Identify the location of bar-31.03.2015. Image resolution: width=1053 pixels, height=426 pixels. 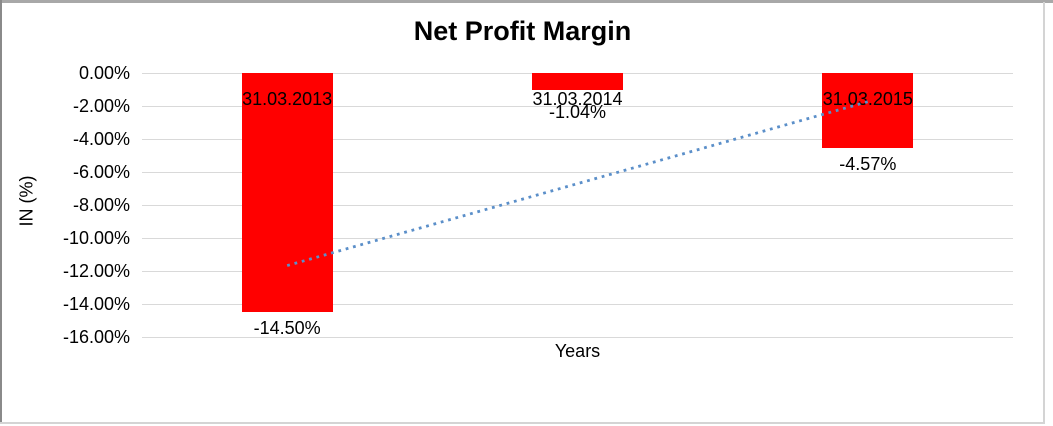
(867, 110).